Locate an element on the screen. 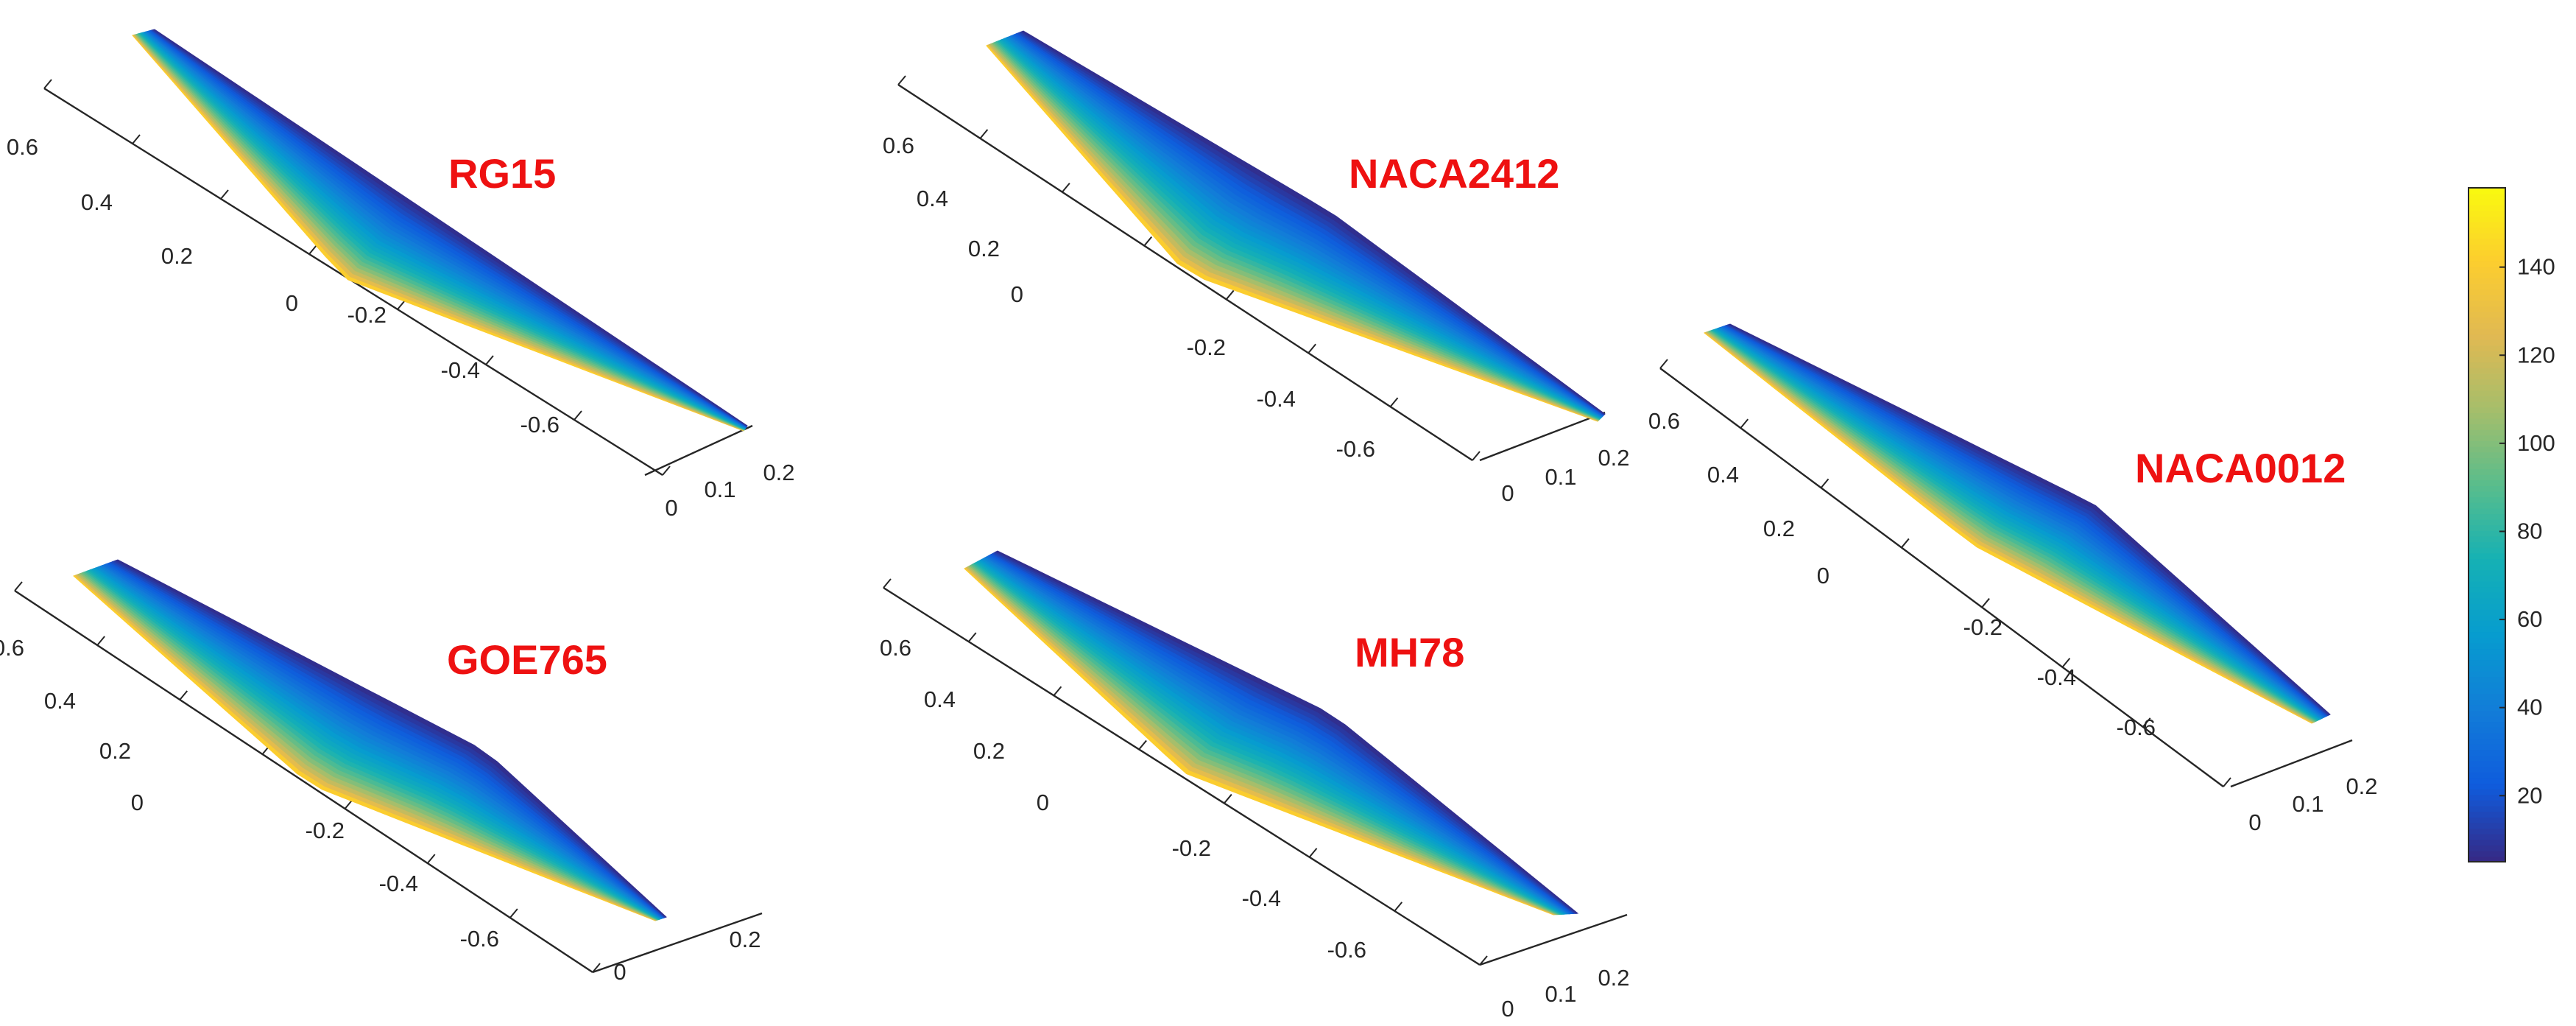  colorbar-tick-label: 60 is located at coordinates (2529, 619).